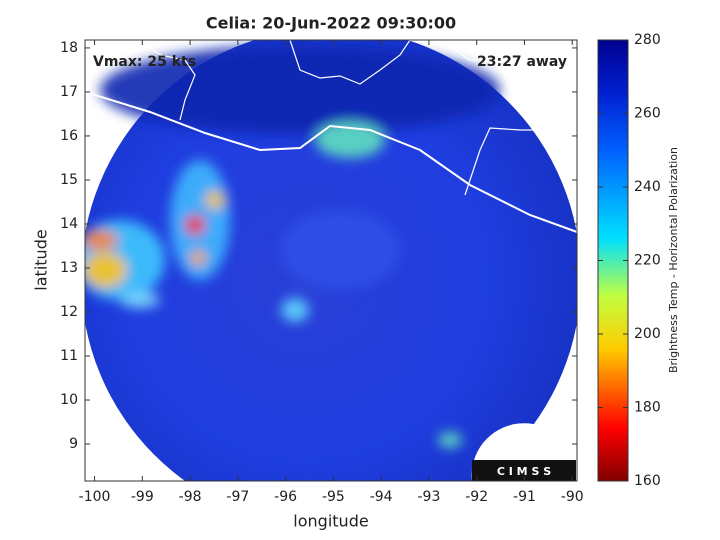 Image resolution: width=720 pixels, height=540 pixels. Describe the element at coordinates (285, 497) in the screenshot. I see `x-tick-label: -96` at that location.